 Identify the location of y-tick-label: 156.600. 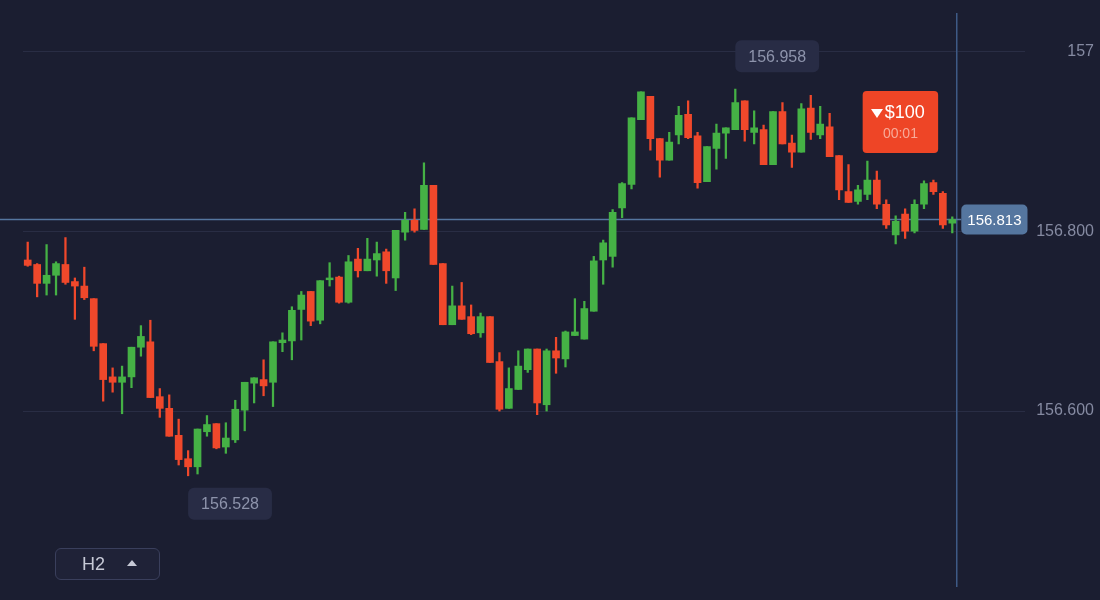
(1065, 410).